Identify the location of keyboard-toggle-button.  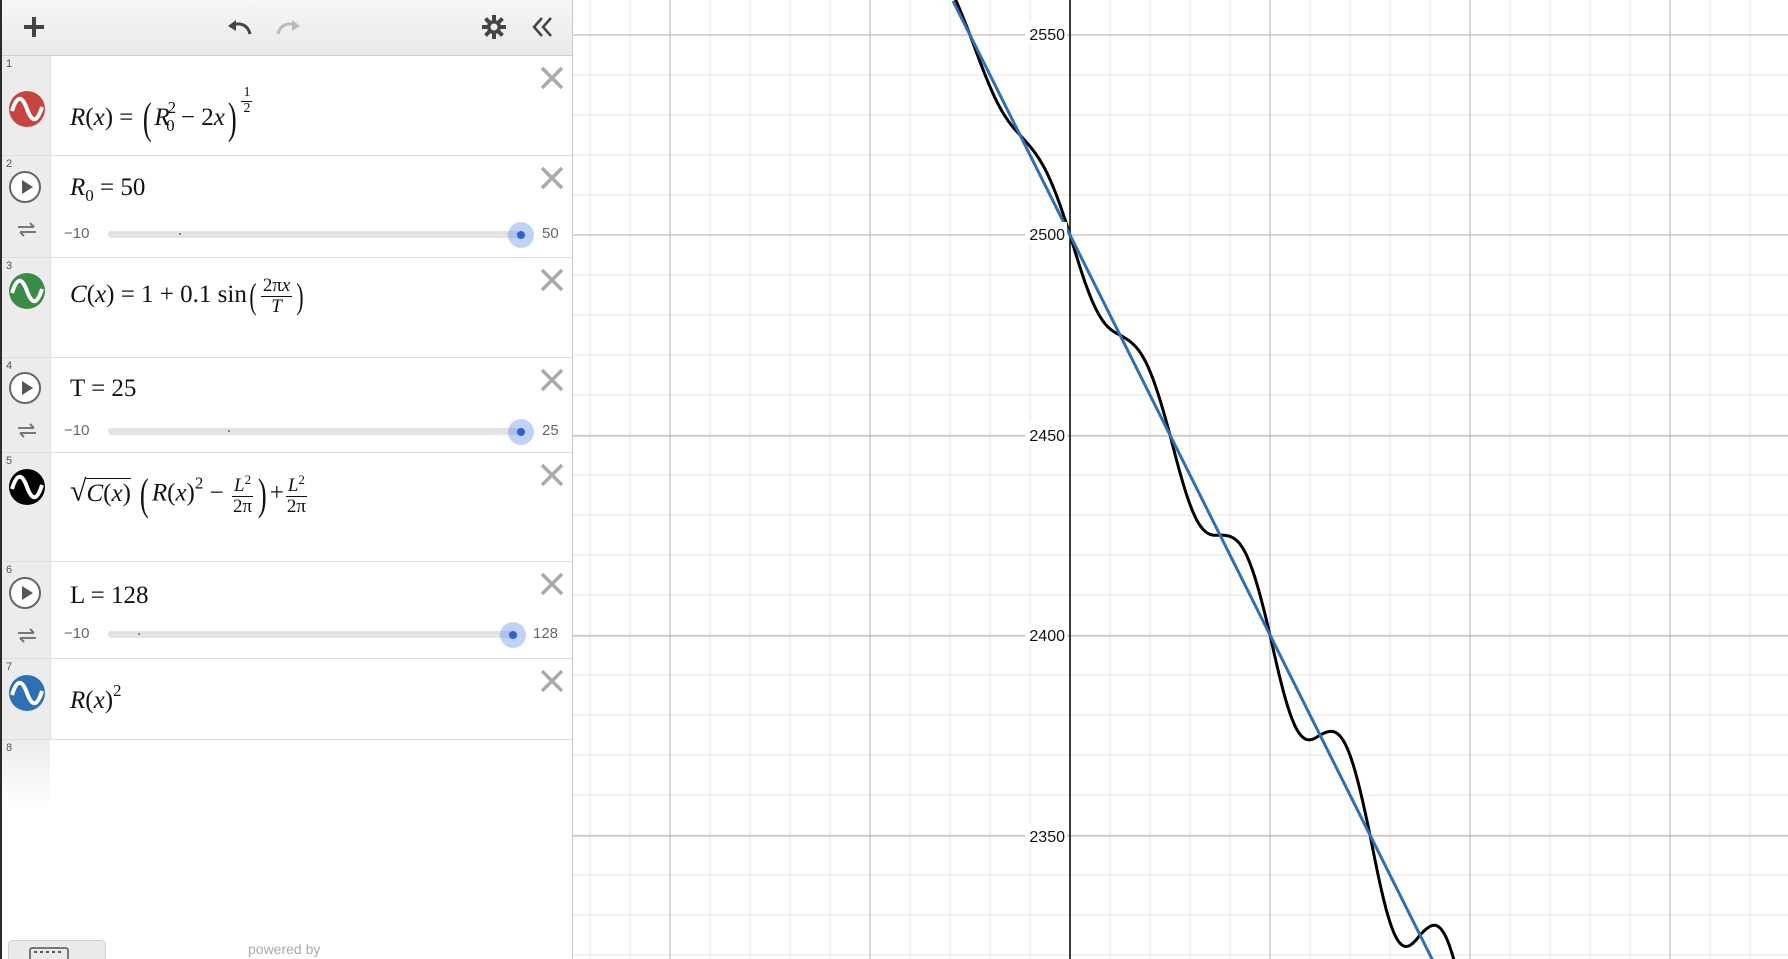
(57, 949).